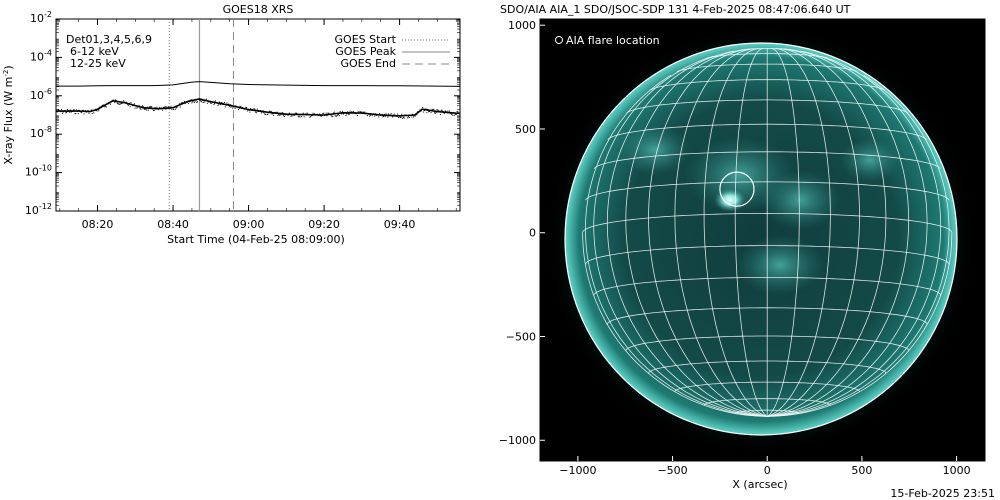 This screenshot has height=500, width=1000. I want to click on image-y-tick-label: 500, so click(525, 129).